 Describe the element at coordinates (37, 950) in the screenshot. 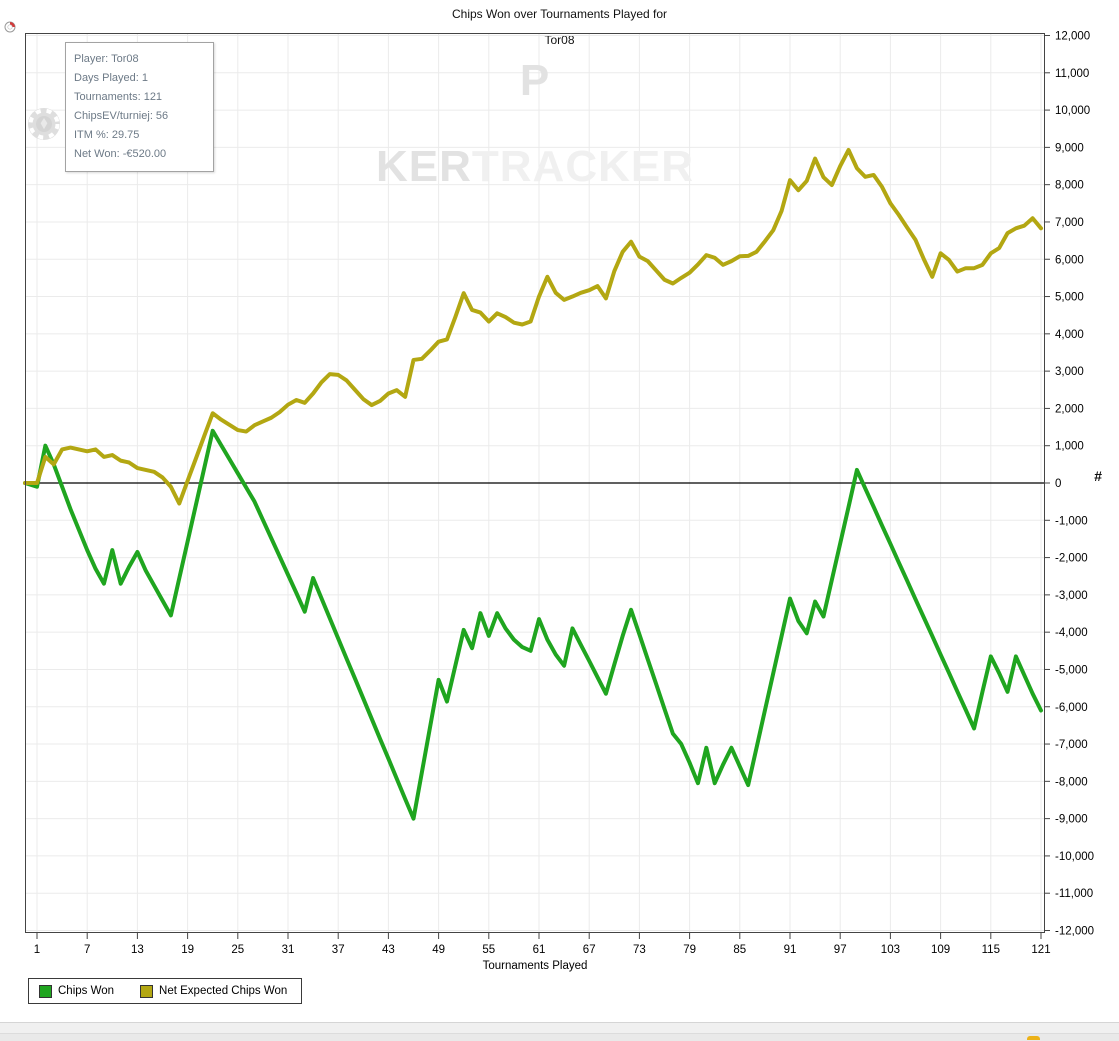

I see `svg-text: 1` at that location.